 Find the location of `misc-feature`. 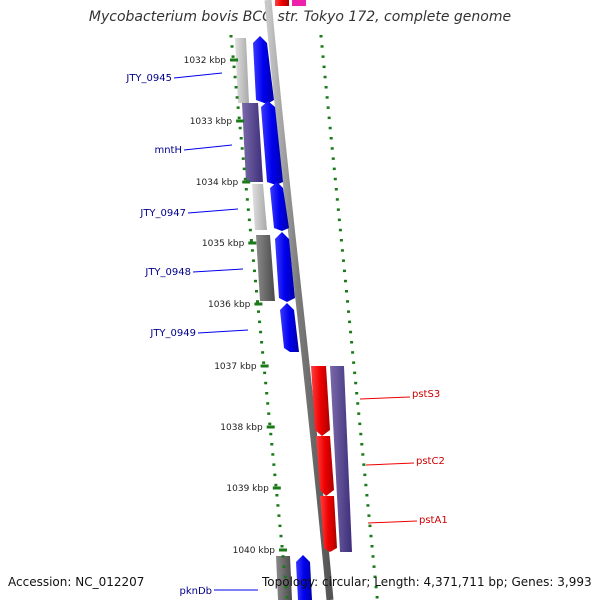

misc-feature is located at coordinates (299, 3).